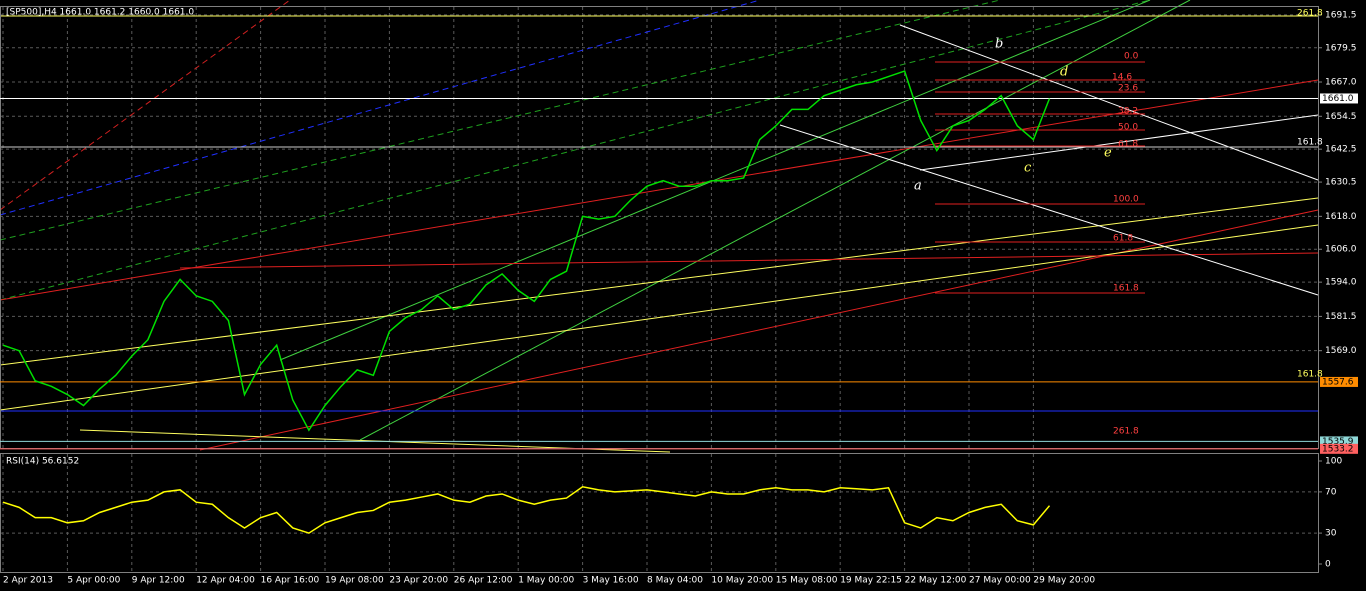  What do you see at coordinates (1341, 15) in the screenshot?
I see `y-tick-label: 1691.5` at bounding box center [1341, 15].